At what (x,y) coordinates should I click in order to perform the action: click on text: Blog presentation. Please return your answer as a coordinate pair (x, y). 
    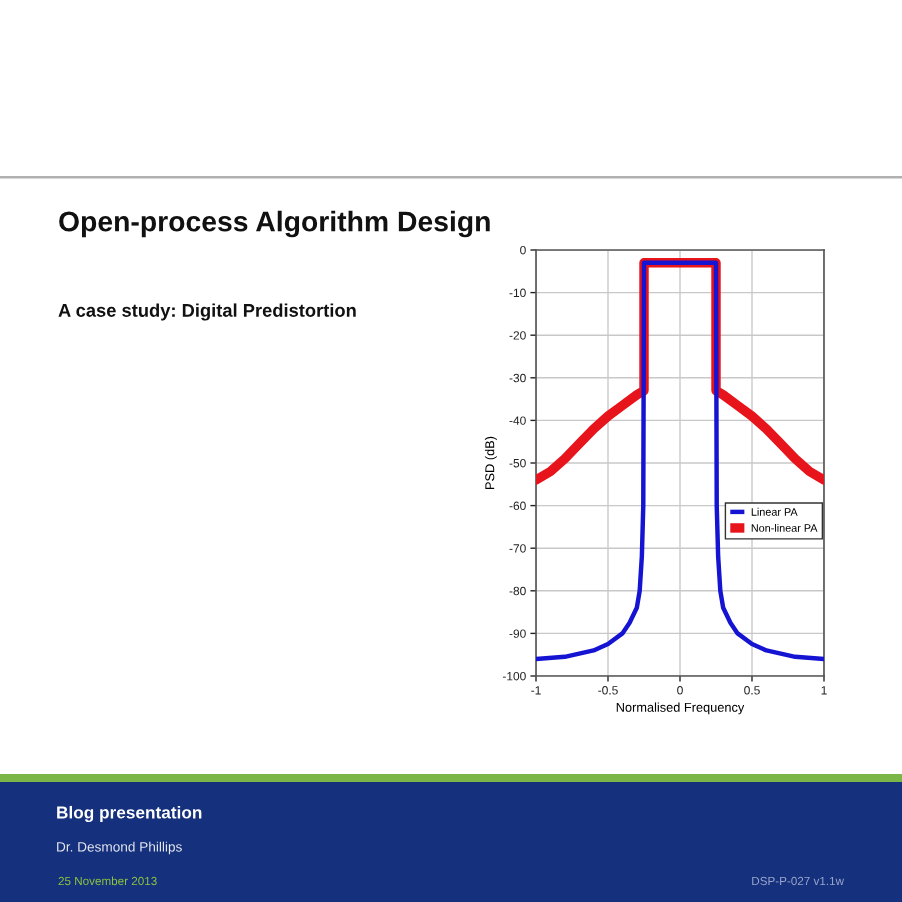
    Looking at the image, I should click on (129, 814).